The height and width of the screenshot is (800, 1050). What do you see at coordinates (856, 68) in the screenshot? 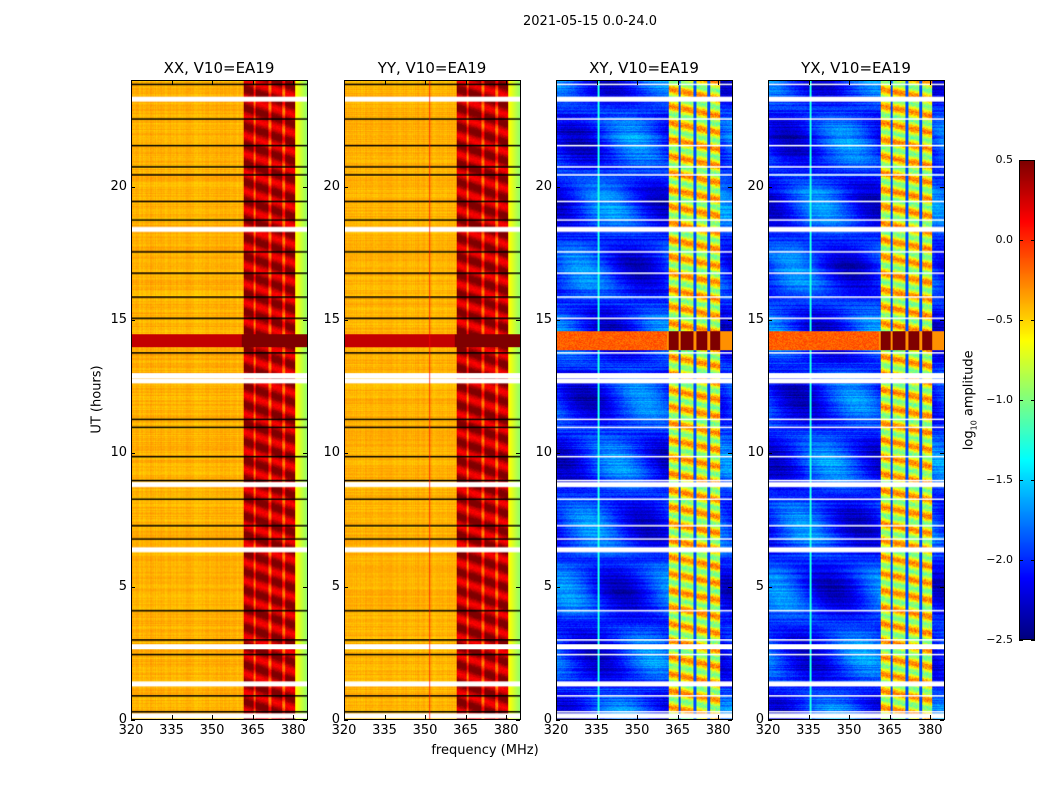
I see `panel-title: YX, V10=EA19` at bounding box center [856, 68].